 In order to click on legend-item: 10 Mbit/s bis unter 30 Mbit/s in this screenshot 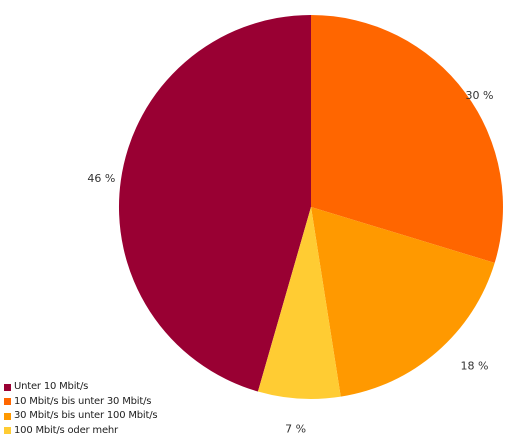, I will do `click(80, 402)`.